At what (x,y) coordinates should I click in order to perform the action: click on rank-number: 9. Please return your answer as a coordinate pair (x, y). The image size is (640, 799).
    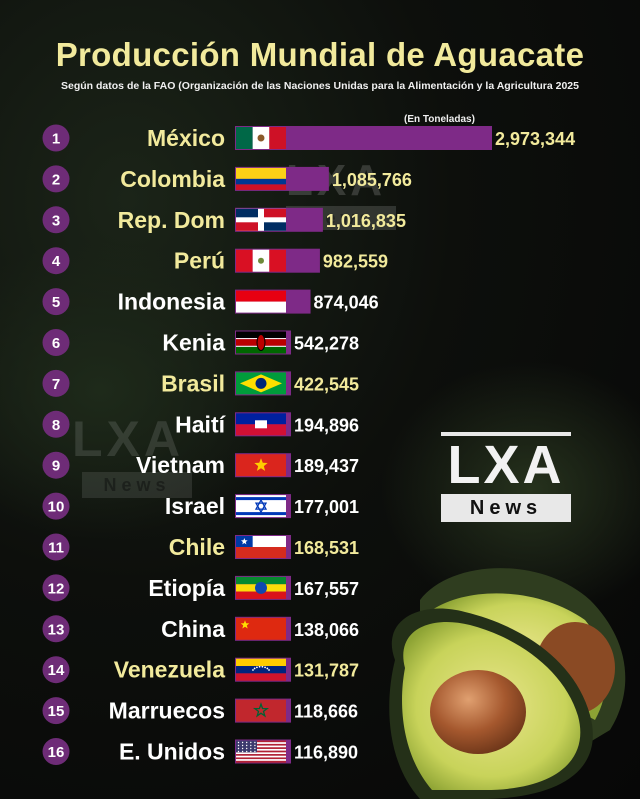
    Looking at the image, I should click on (56, 466).